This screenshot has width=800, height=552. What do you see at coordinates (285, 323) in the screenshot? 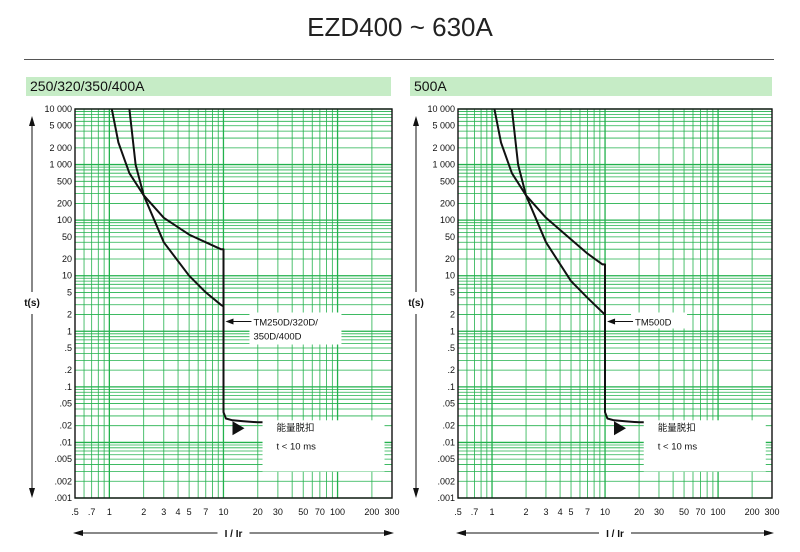
I see `annotation-label: TM250D/320D/` at bounding box center [285, 323].